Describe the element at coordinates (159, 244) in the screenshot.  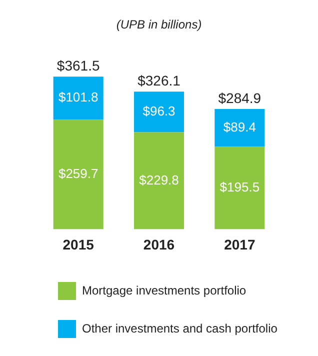
I see `x-tick-label: 2016` at that location.